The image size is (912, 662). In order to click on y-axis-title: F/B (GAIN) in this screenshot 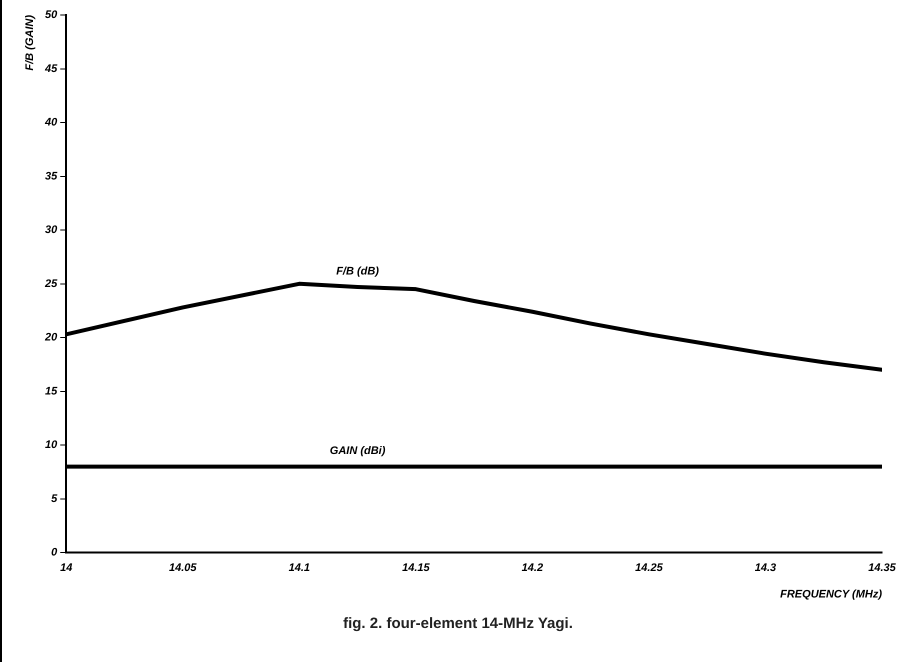, I will do `click(30, 42)`.